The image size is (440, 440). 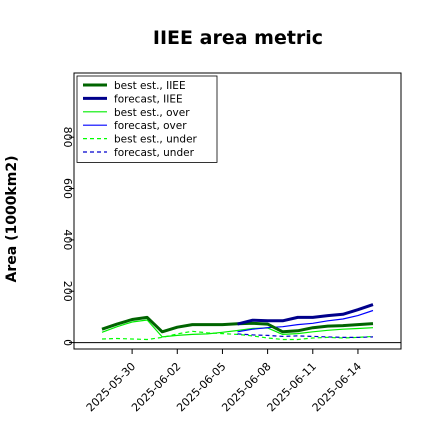 I want to click on chart-title: IIEE area metric, so click(x=238, y=38).